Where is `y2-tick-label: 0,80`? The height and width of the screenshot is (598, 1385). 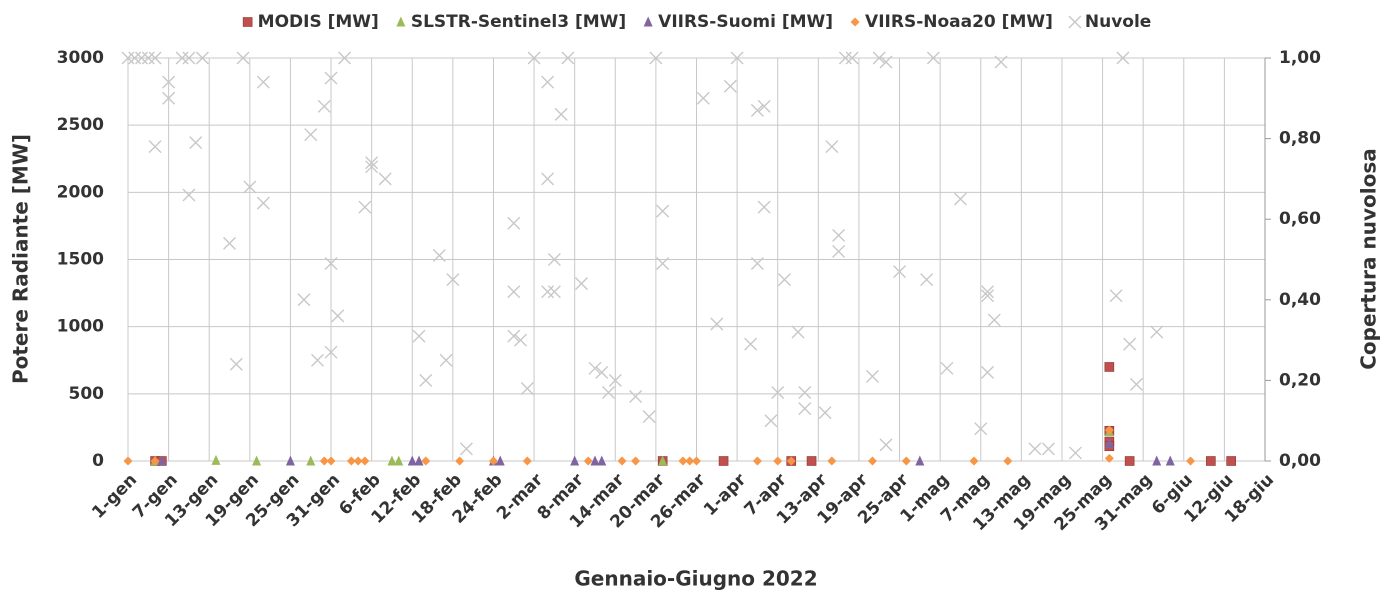
y2-tick-label: 0,80 is located at coordinates (1300, 139).